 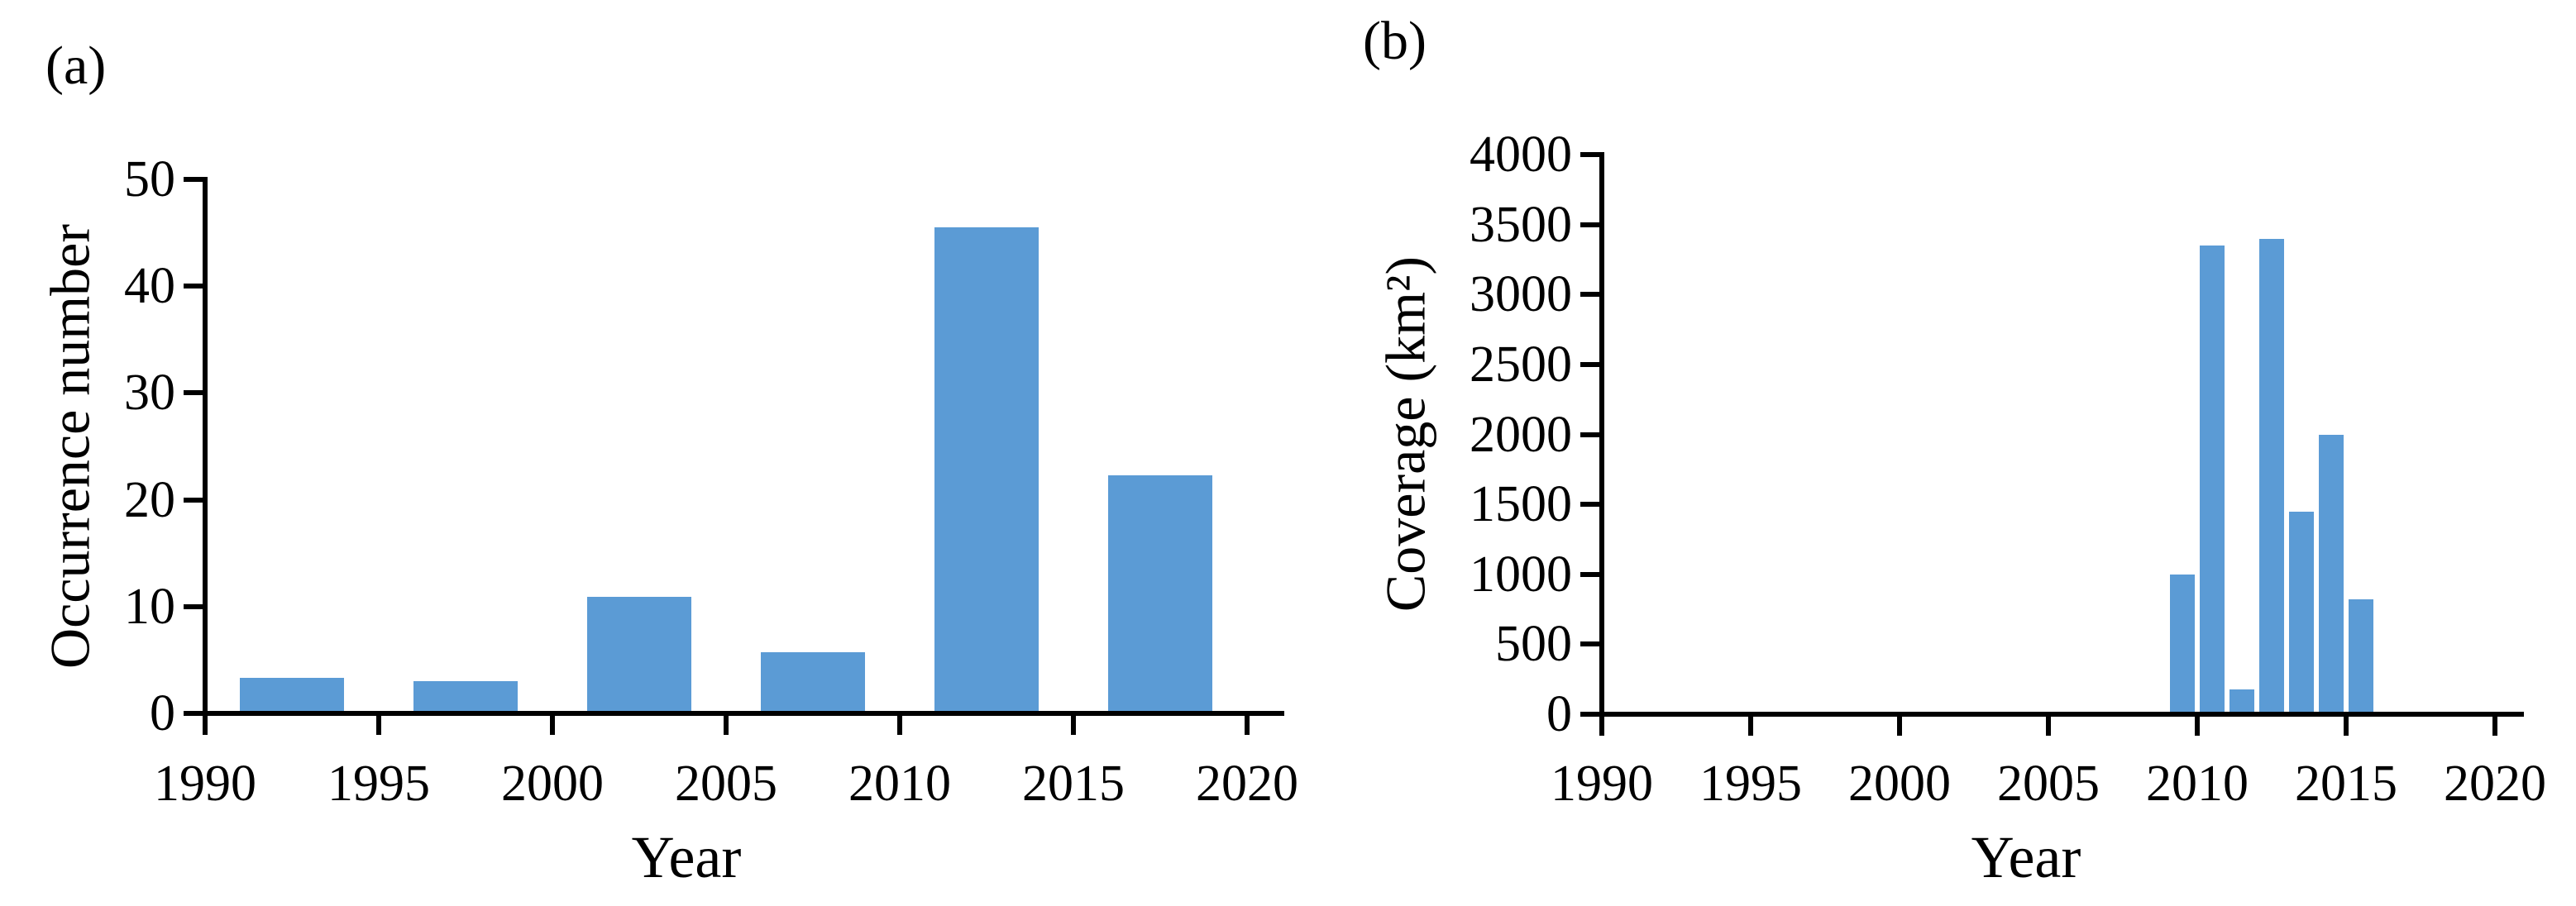 I want to click on bar-1990–1995, so click(x=292, y=695).